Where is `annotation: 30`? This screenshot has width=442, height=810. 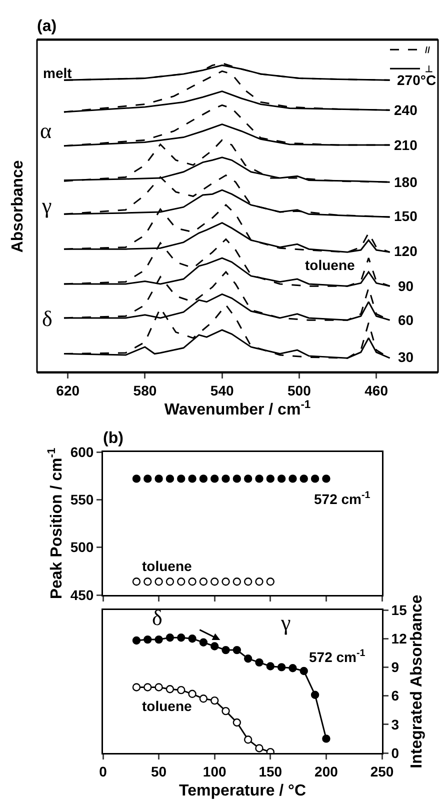 annotation: 30 is located at coordinates (406, 357).